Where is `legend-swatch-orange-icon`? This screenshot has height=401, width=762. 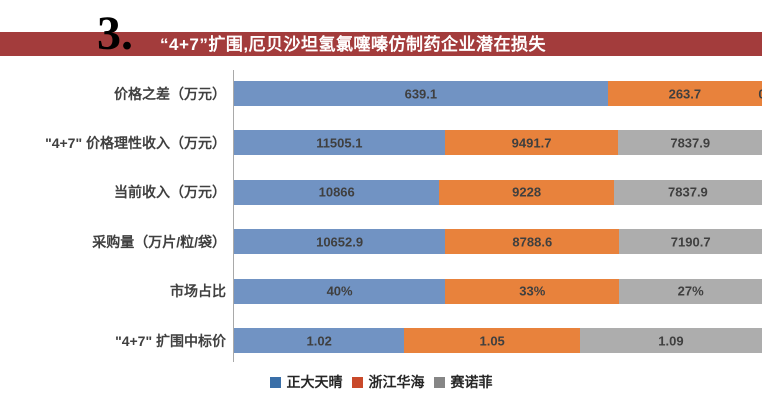
legend-swatch-orange-icon is located at coordinates (357, 382).